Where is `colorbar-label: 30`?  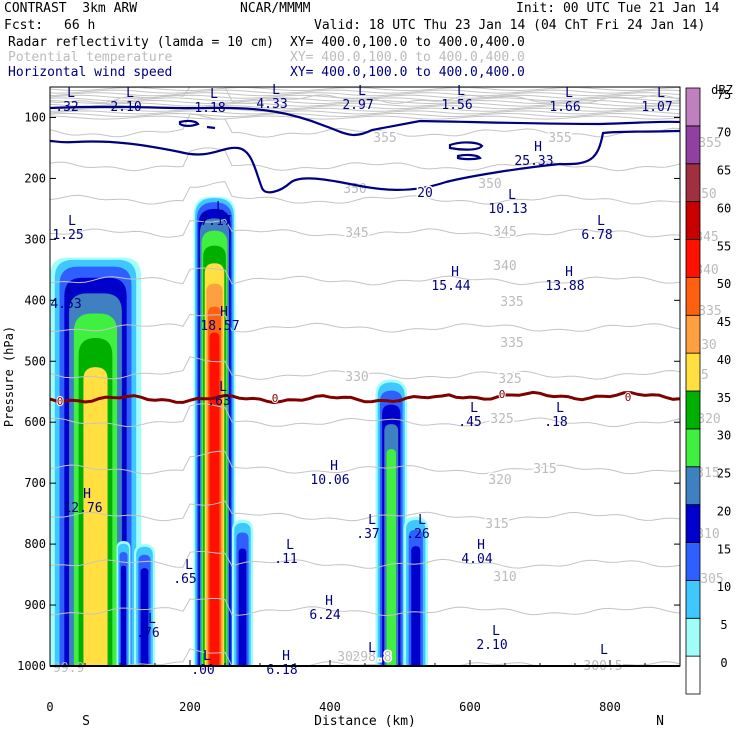
colorbar-label: 30 is located at coordinates (724, 436).